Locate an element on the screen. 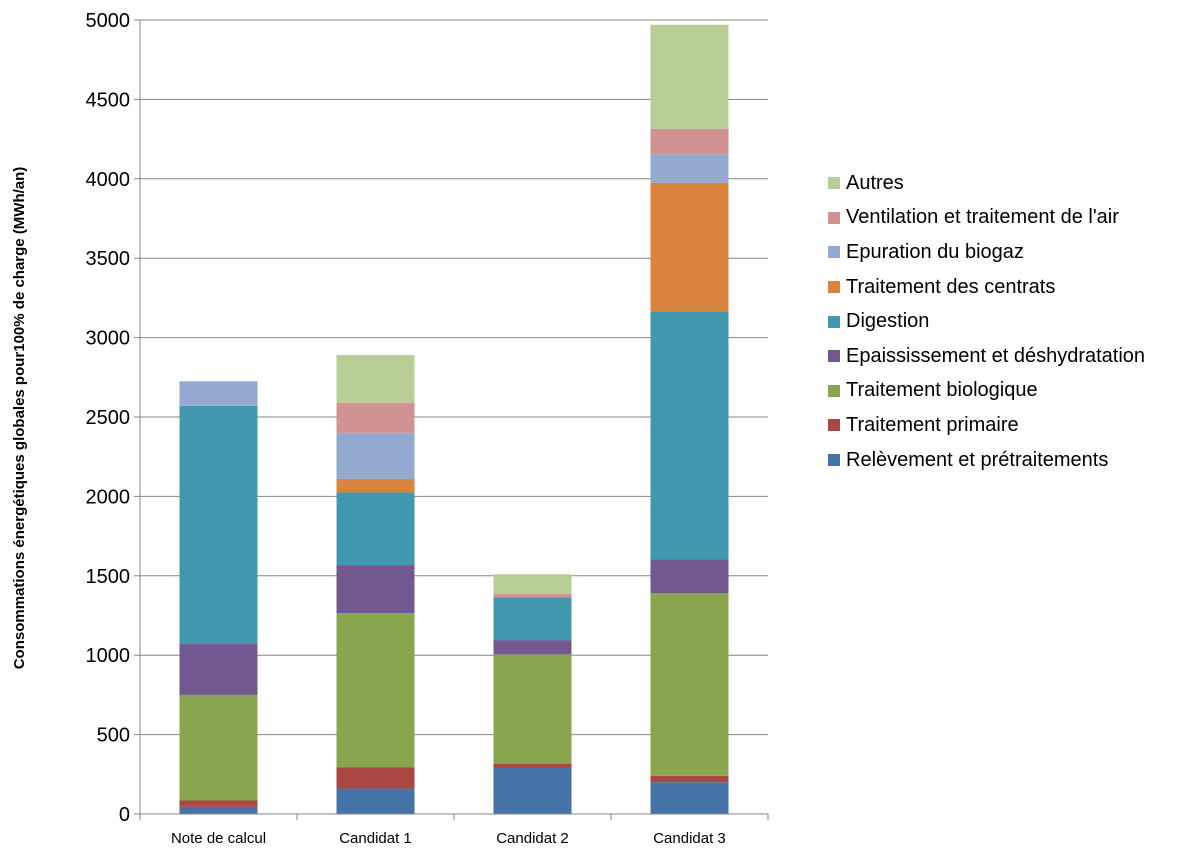  y-tick-label: 1500 is located at coordinates (108, 577).